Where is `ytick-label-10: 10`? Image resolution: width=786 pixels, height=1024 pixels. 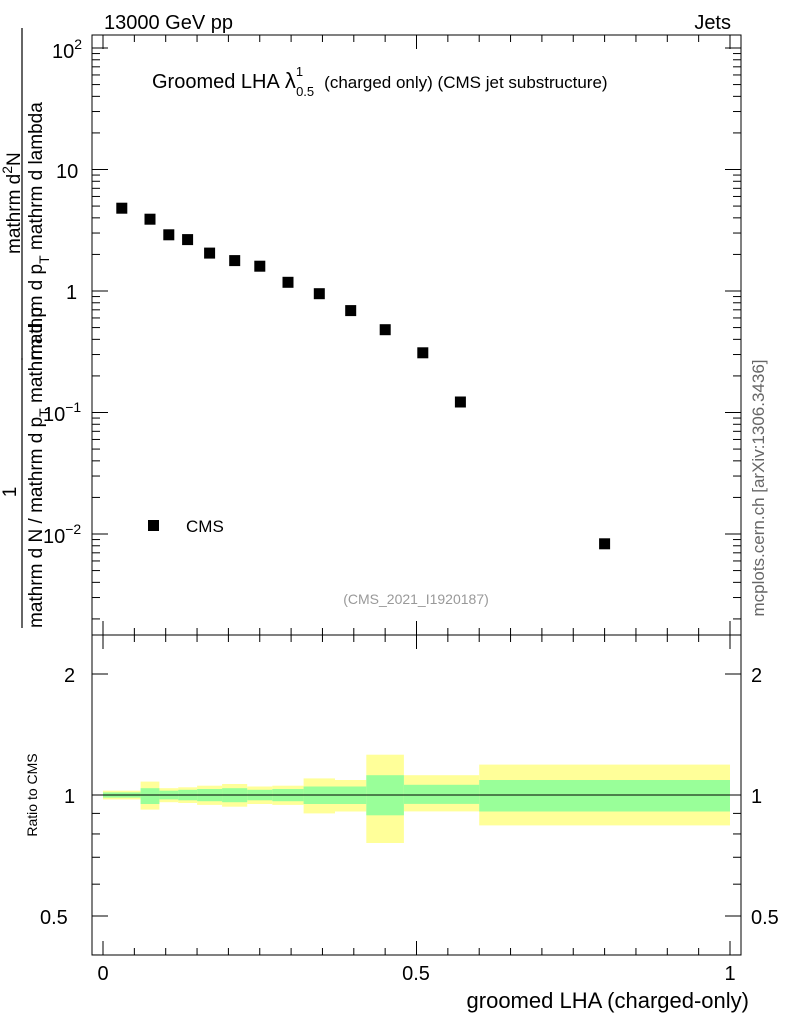 ytick-label-10: 10 is located at coordinates (67, 172).